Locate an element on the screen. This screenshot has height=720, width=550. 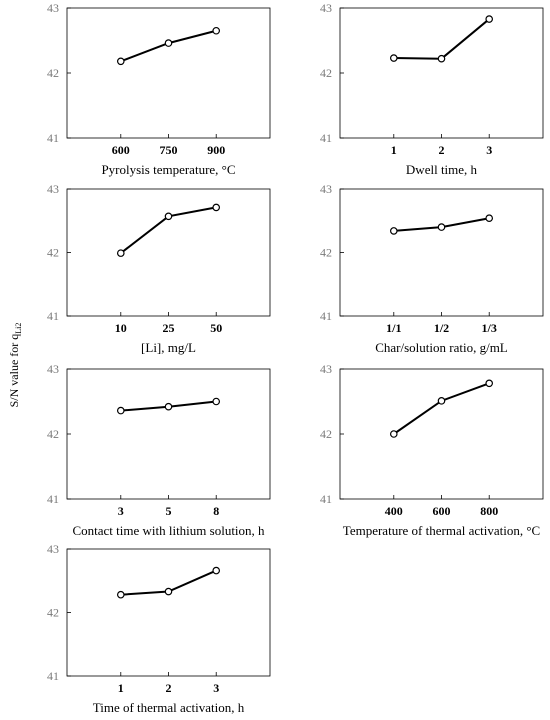
x-tick-label: 1/2 is located at coordinates (441, 328).